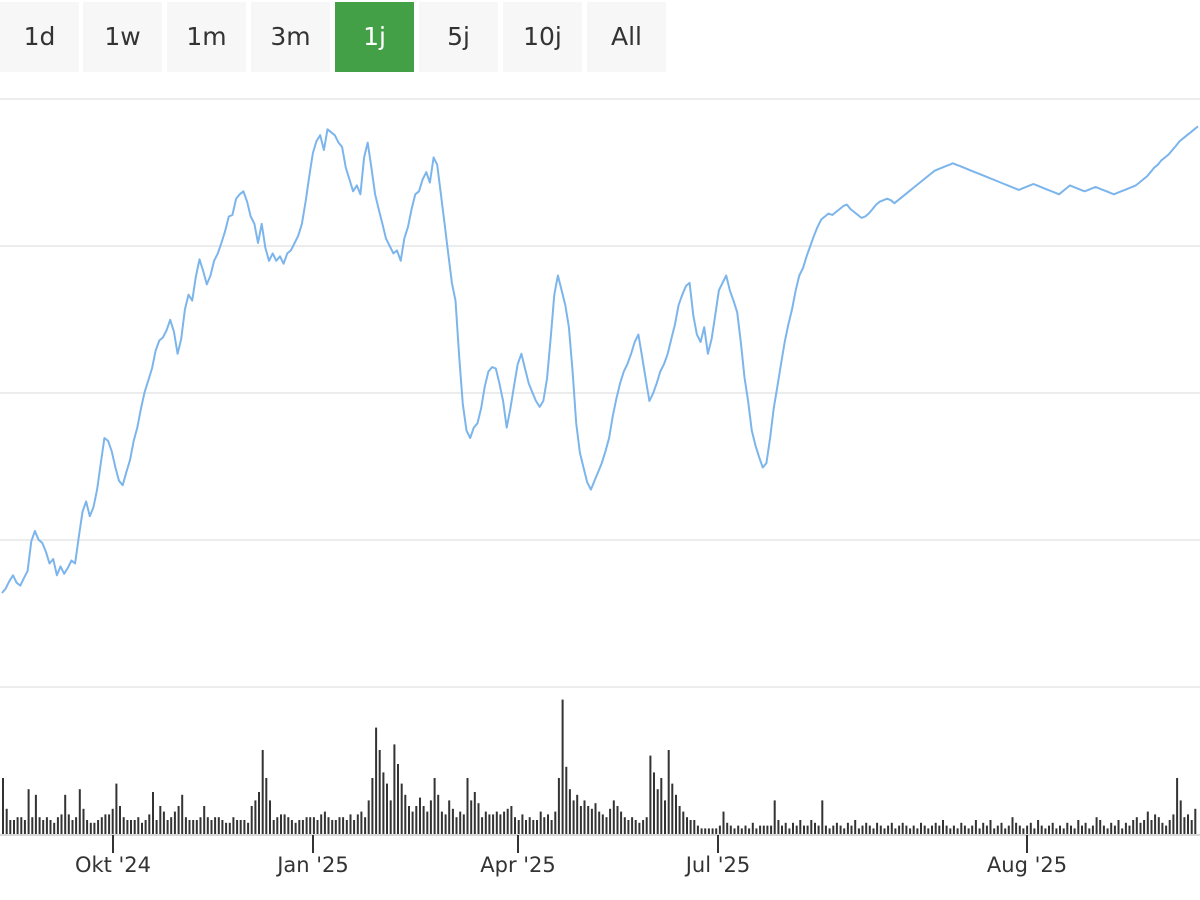  Describe the element at coordinates (542, 37) in the screenshot. I see `range-tab-10j: 10j` at that location.